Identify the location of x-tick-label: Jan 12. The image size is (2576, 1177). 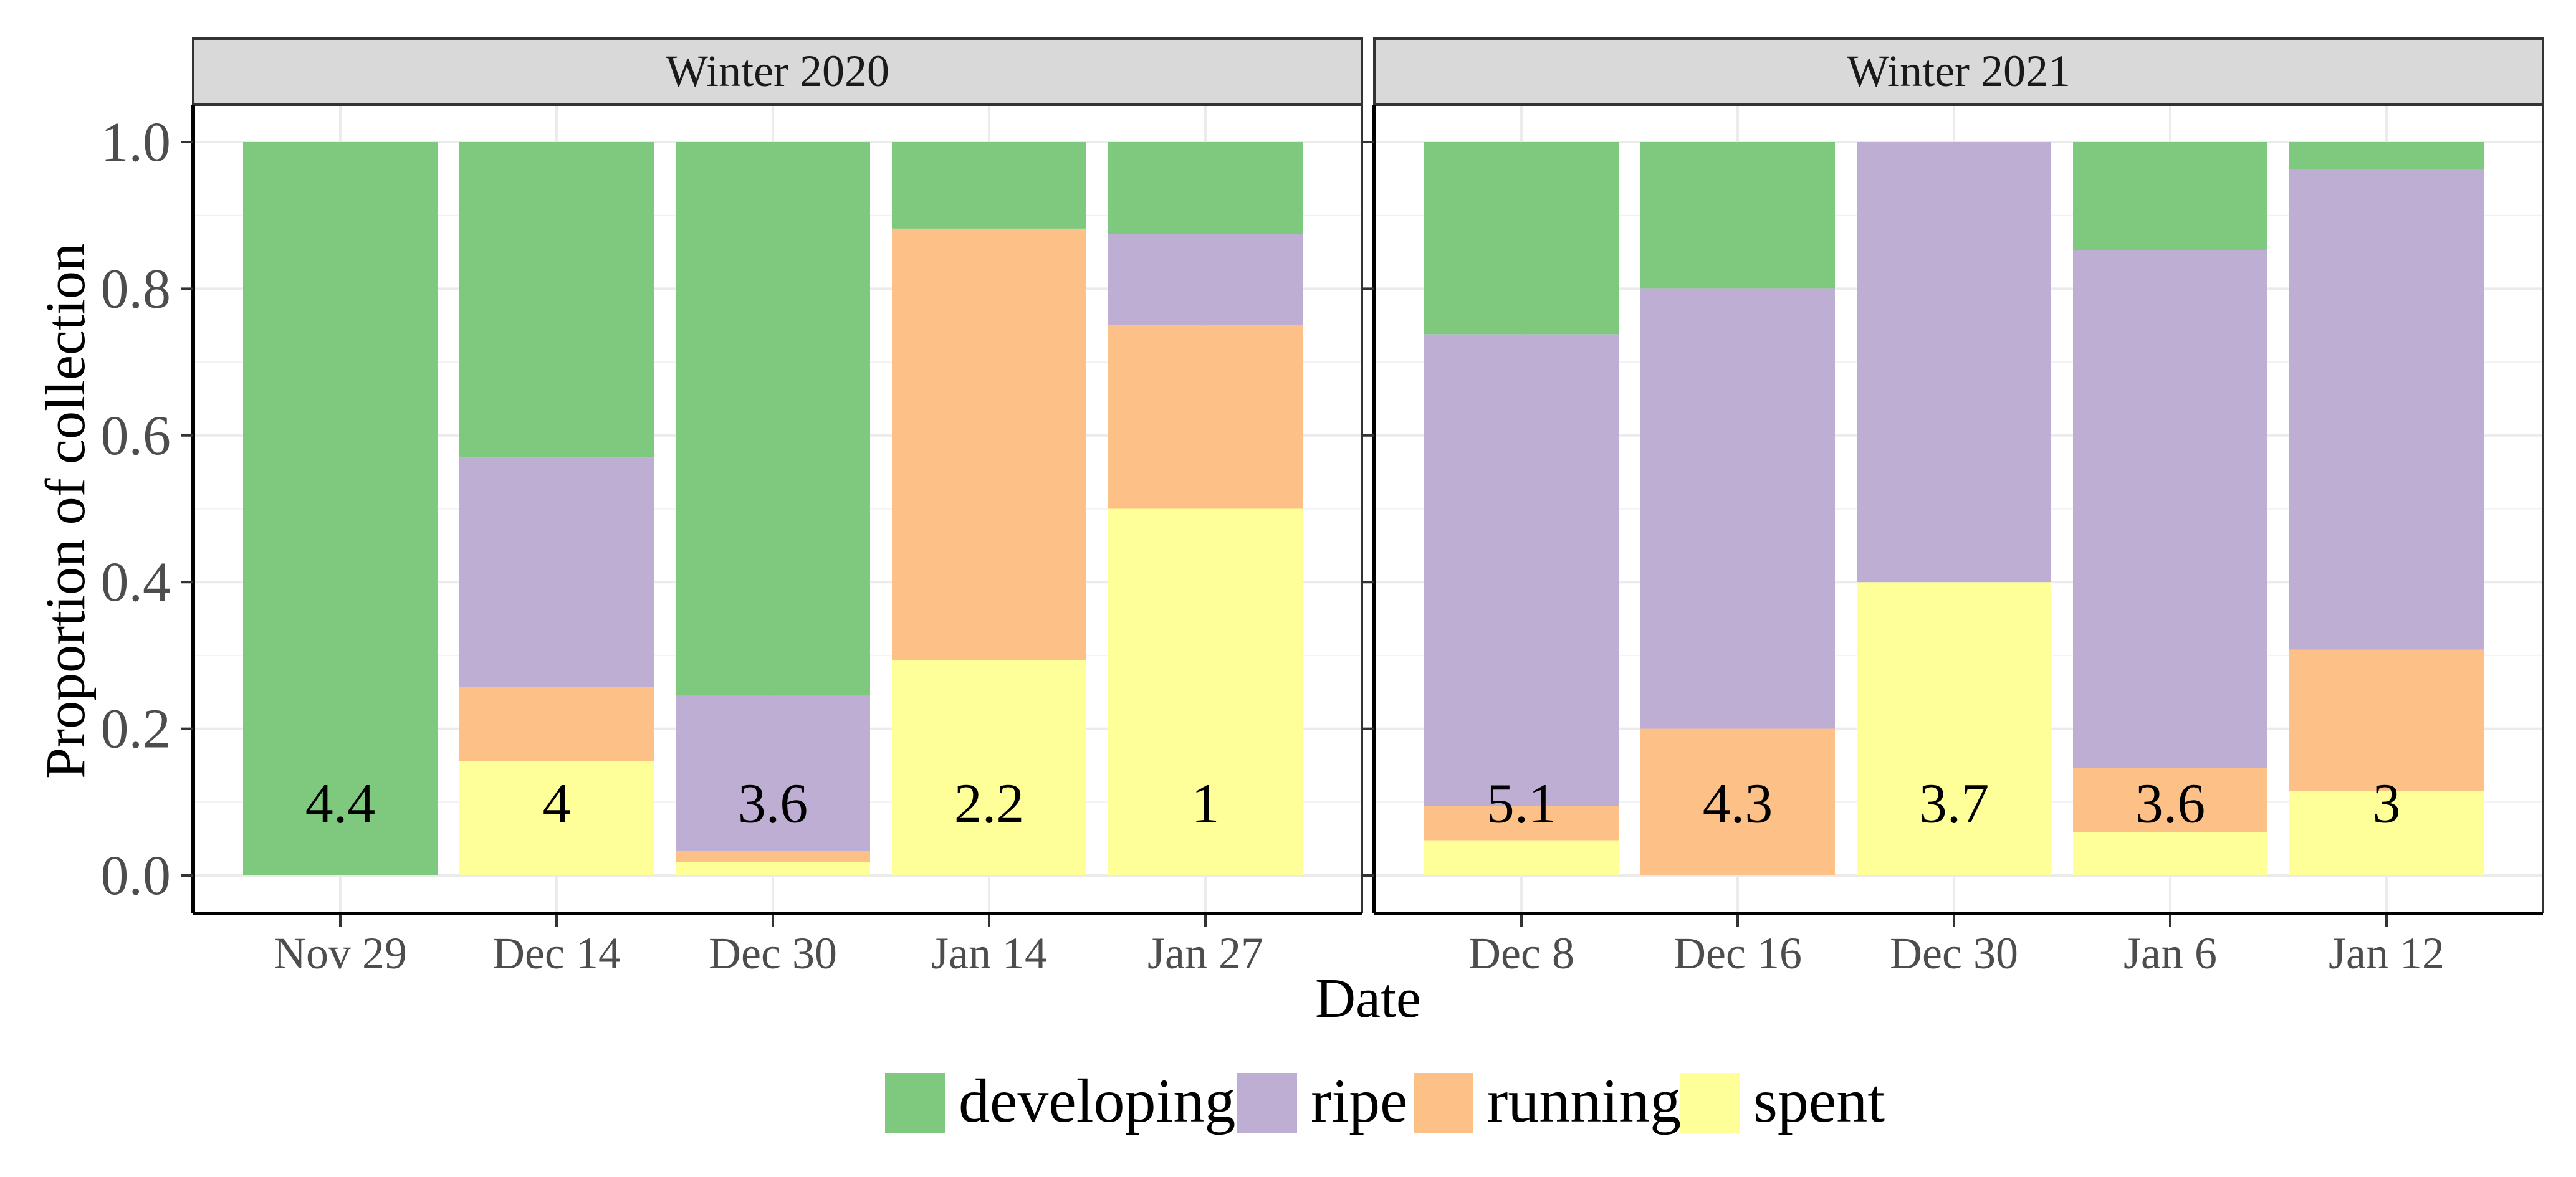
(2386, 953).